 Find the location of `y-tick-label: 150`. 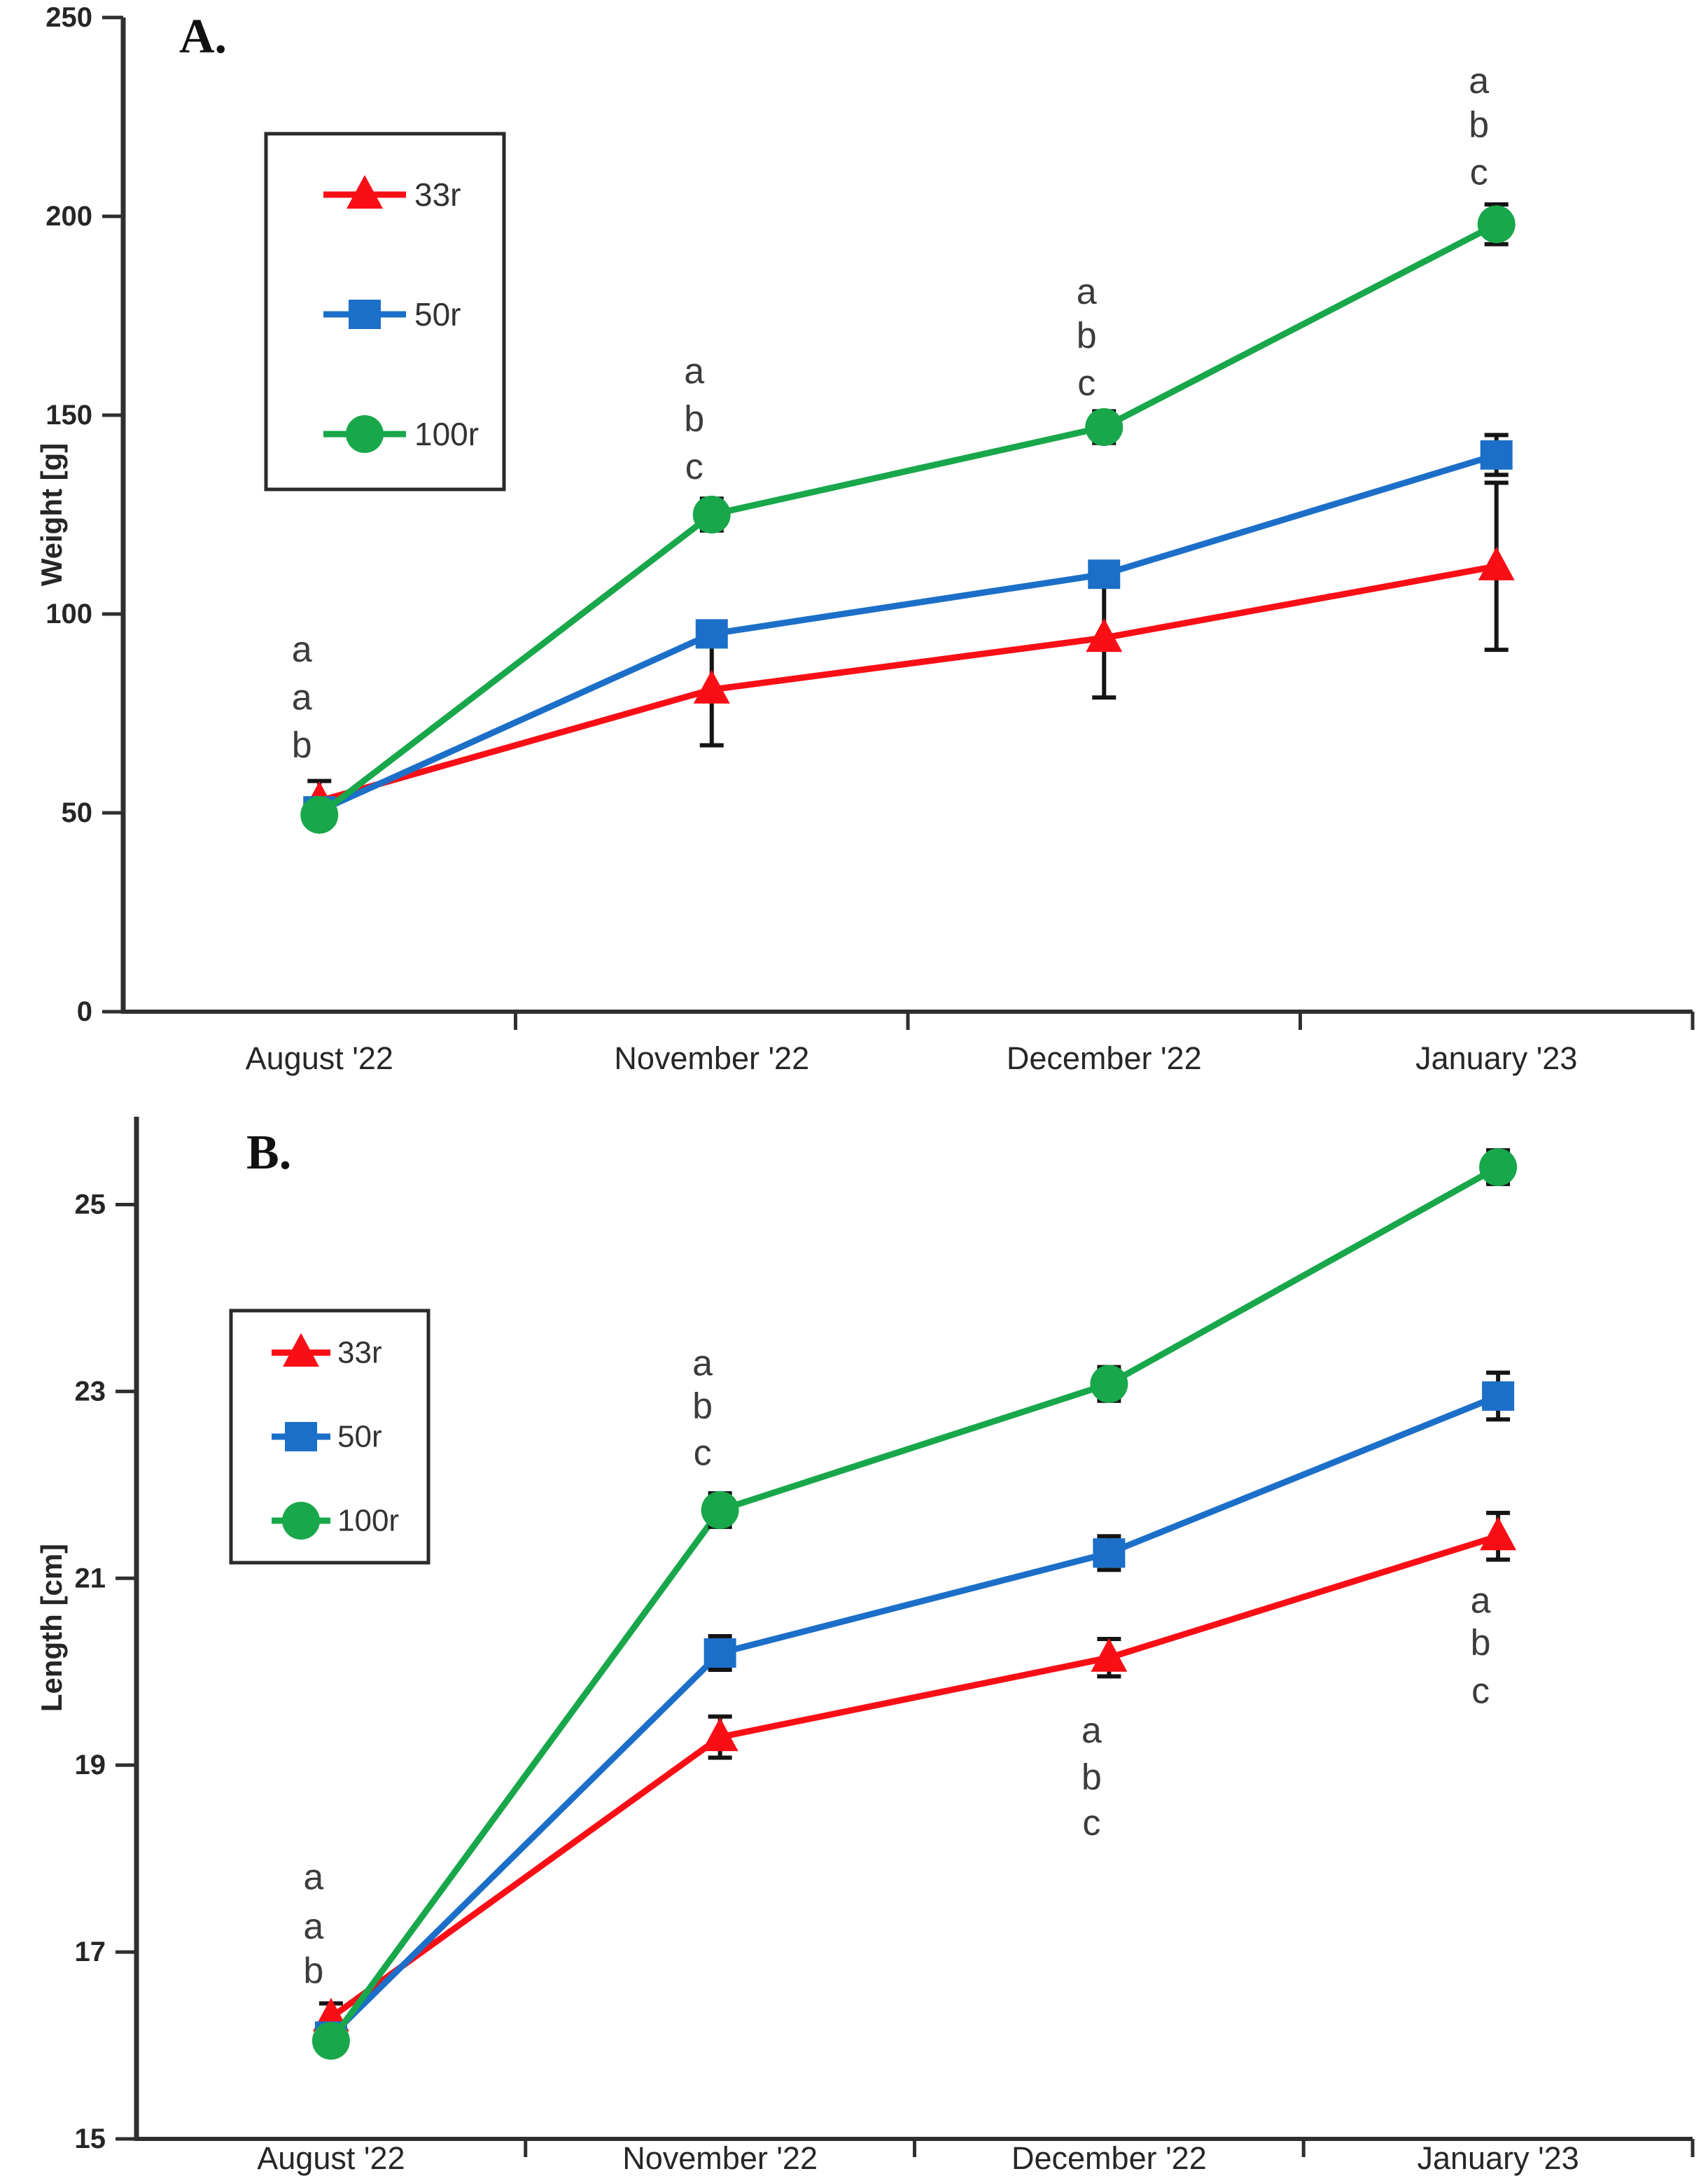

y-tick-label: 150 is located at coordinates (69, 415).